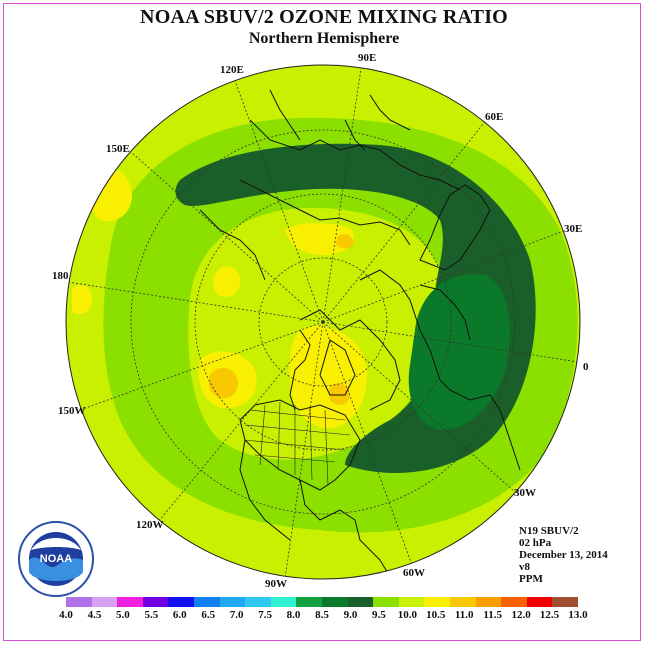  Describe the element at coordinates (379, 615) in the screenshot. I see `colorbar-tick-label: 9.5` at that location.